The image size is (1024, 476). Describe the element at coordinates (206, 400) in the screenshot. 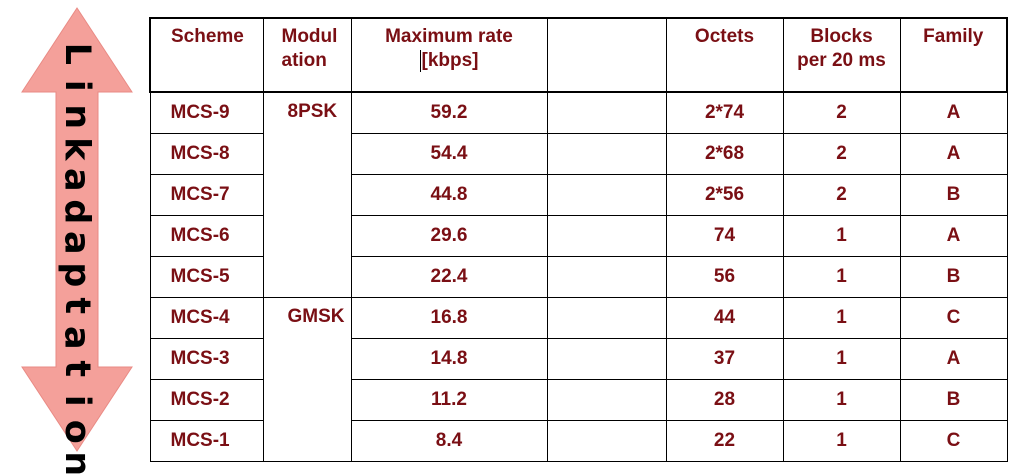

I see `cell-scheme: MCS-2` at that location.